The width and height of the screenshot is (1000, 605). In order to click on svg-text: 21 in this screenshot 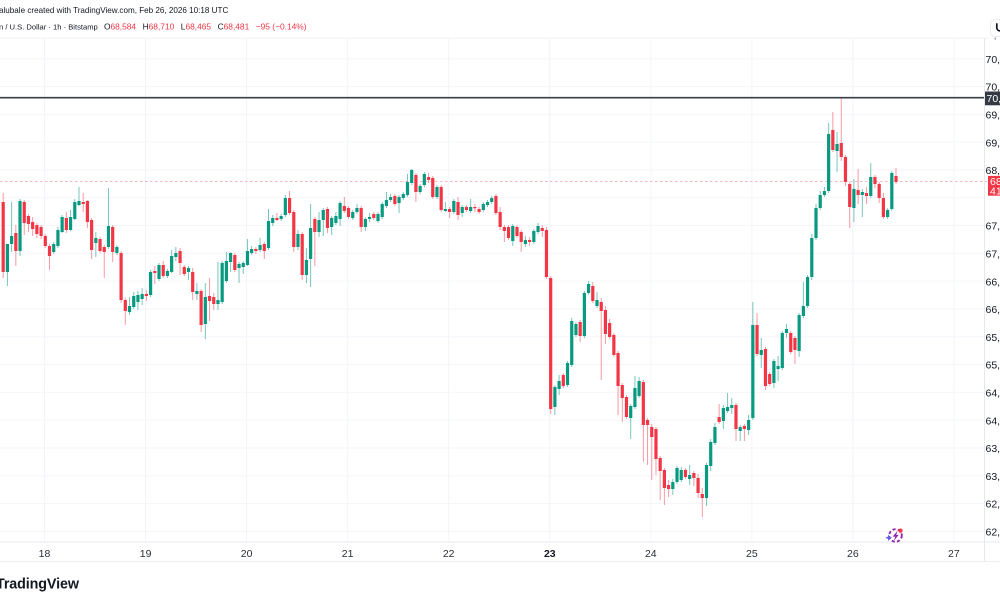, I will do `click(348, 554)`.